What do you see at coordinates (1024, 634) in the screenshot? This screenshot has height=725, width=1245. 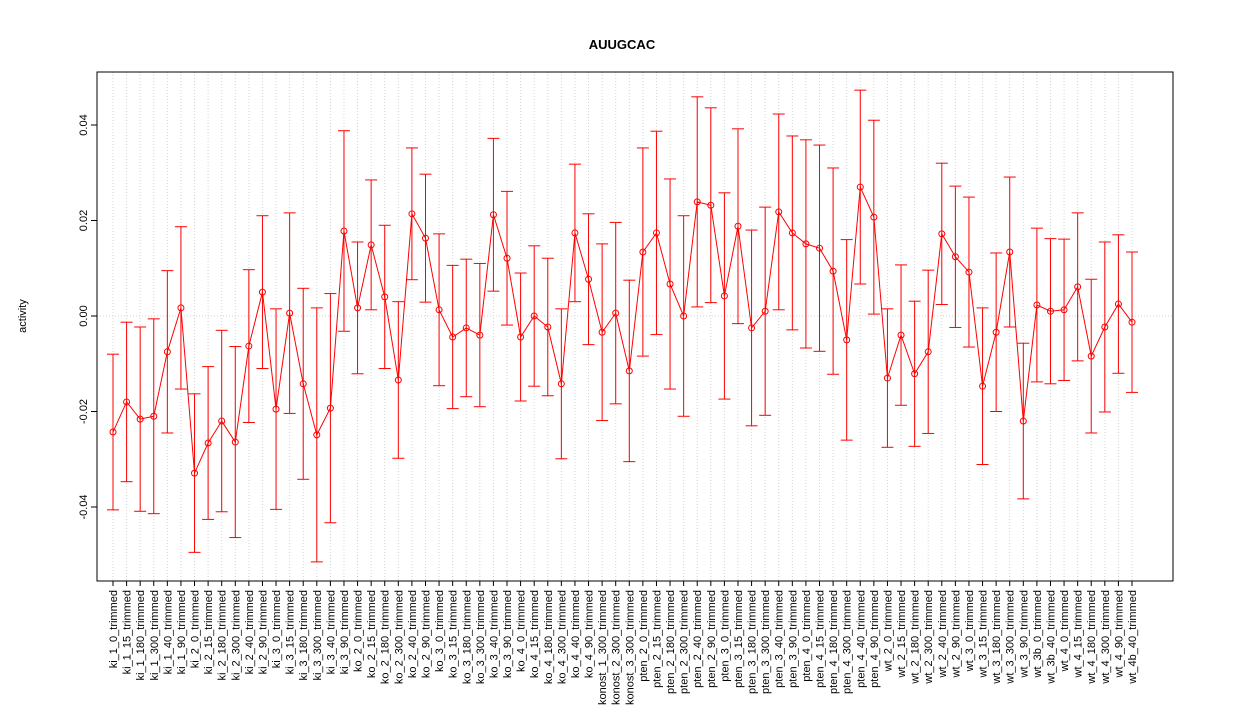 I see `x-tick-label: wt_3_90_trimmed` at bounding box center [1024, 634].